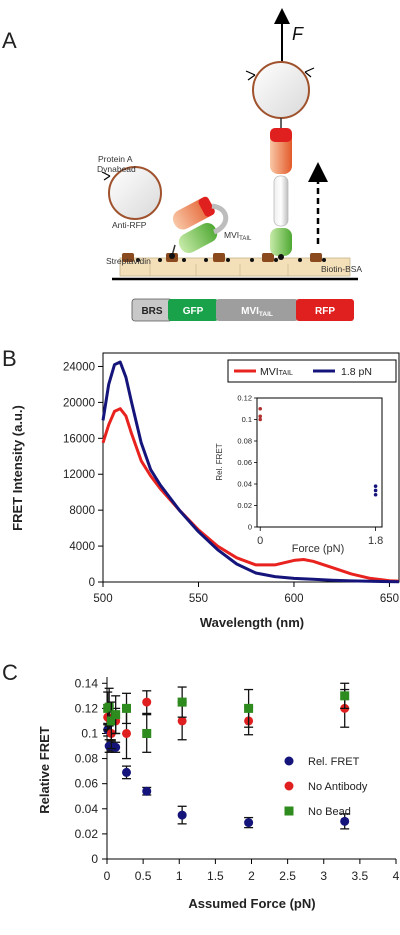 The width and height of the screenshot is (400, 935). Describe the element at coordinates (226, 756) in the screenshot. I see `chart-c-points` at that location.